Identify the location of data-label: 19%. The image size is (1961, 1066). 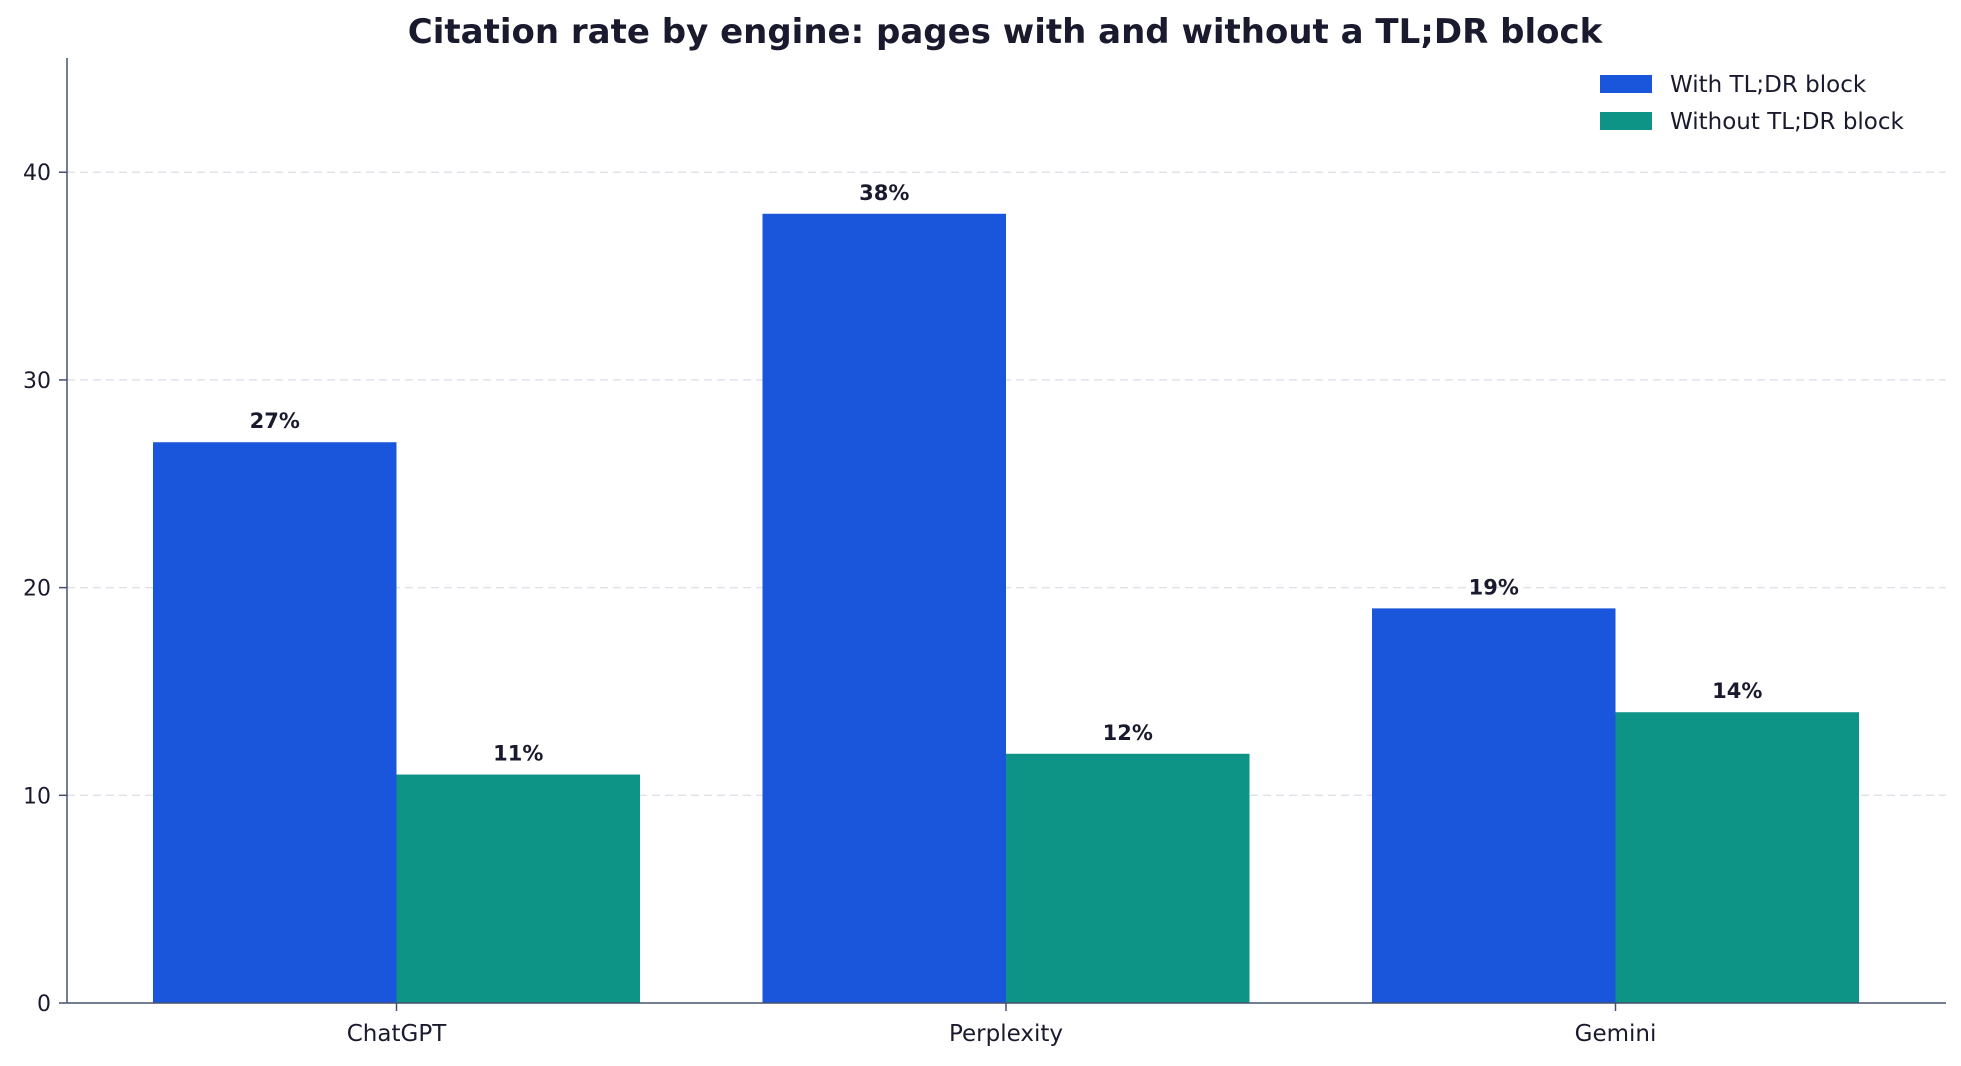
(1494, 587).